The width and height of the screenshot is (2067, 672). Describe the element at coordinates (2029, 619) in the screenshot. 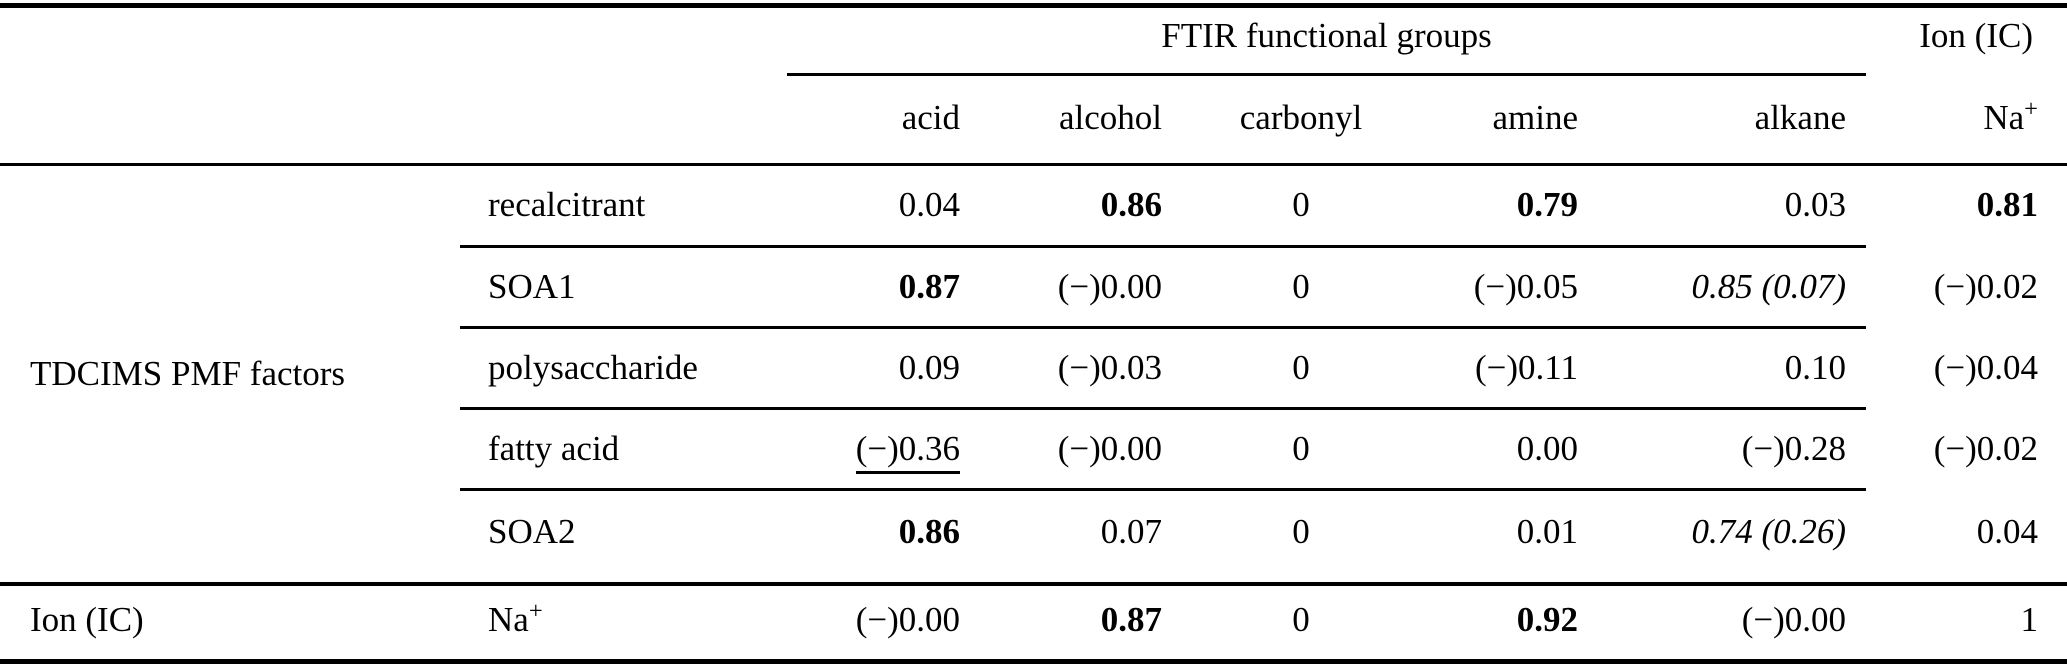

I see `cell-na-na: 1` at that location.